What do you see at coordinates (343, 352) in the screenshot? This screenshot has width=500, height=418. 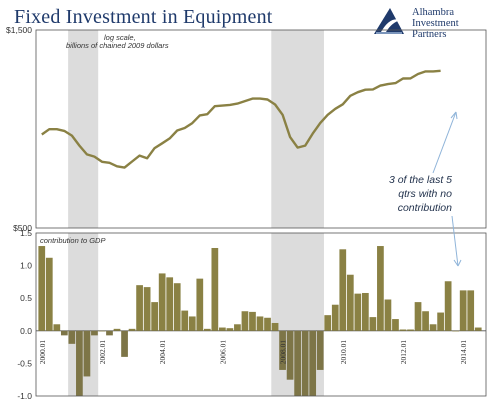 I see `x-axis-tick-label: 2010.01` at bounding box center [343, 352].